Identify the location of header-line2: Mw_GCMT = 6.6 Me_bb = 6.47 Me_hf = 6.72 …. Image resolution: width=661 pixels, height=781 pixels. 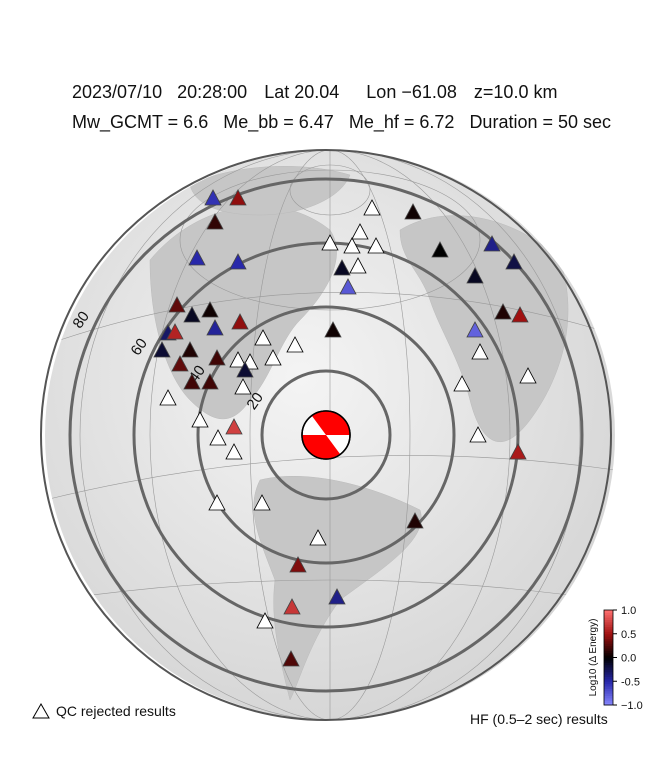
(341, 122).